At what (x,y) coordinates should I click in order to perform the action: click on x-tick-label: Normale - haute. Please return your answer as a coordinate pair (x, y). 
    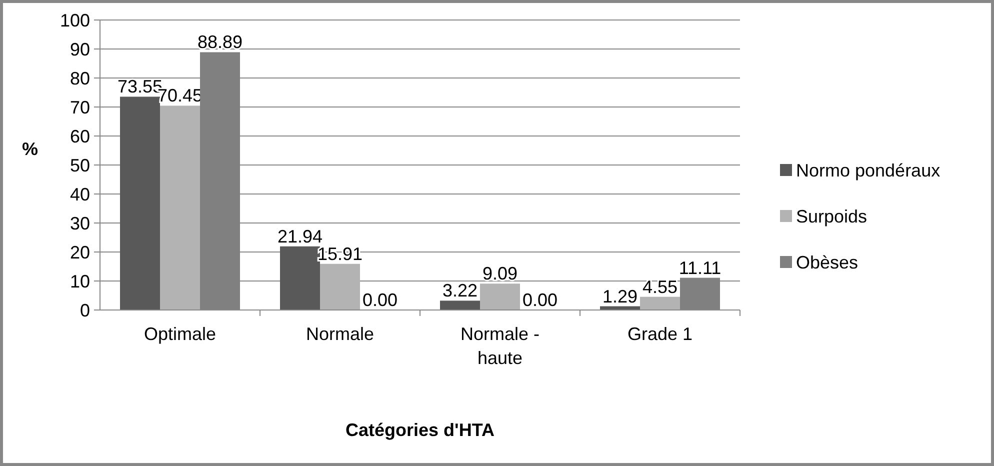
    Looking at the image, I should click on (500, 346).